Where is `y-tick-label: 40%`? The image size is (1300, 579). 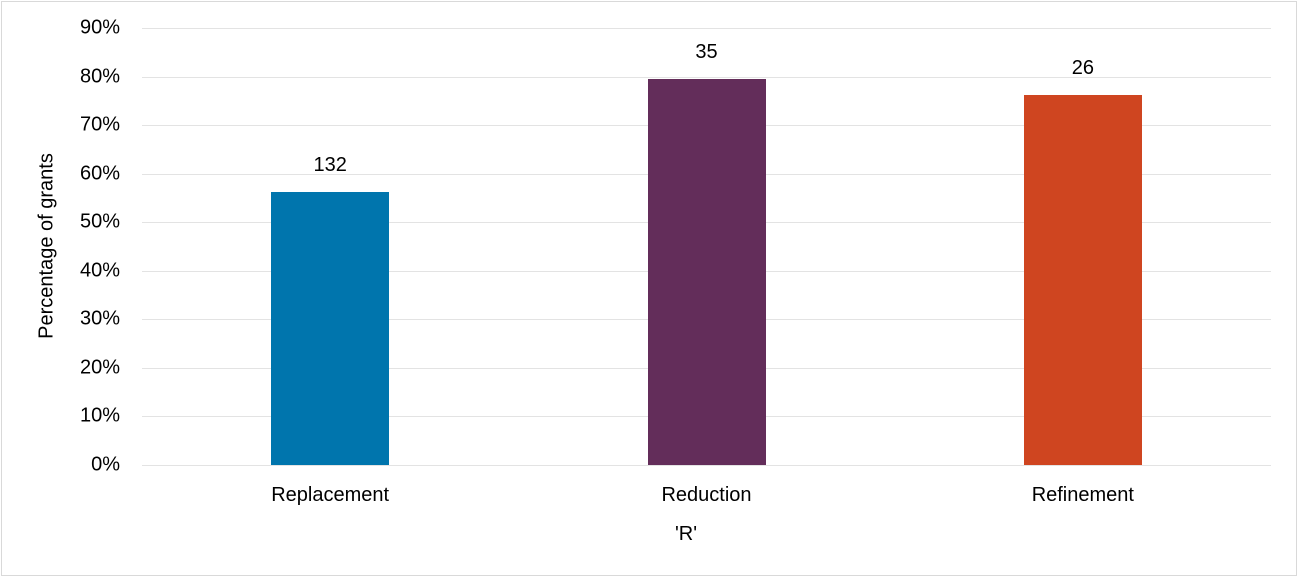
y-tick-label: 40% is located at coordinates (99, 270).